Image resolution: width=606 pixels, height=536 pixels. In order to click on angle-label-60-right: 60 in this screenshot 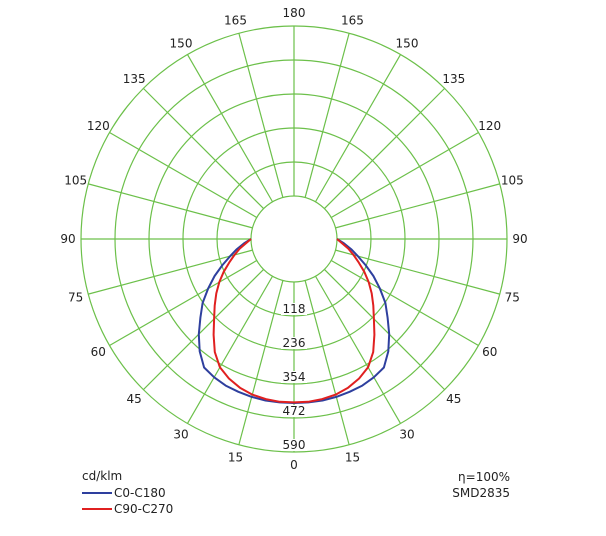, I will do `click(489, 352)`.